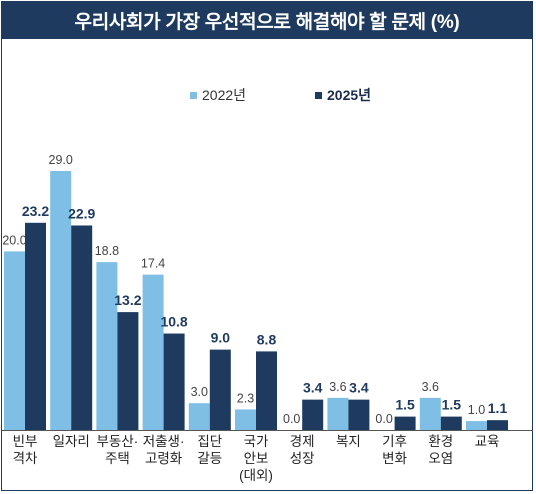  I want to click on legend-item-2022: 2022년, so click(218, 95).